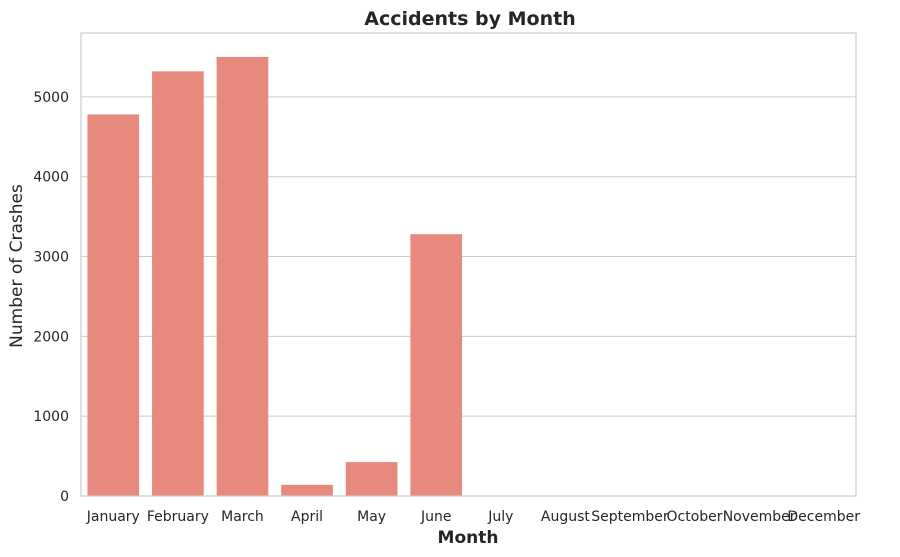 Image resolution: width=900 pixels, height=557 pixels. What do you see at coordinates (178, 284) in the screenshot?
I see `bar-february` at bounding box center [178, 284].